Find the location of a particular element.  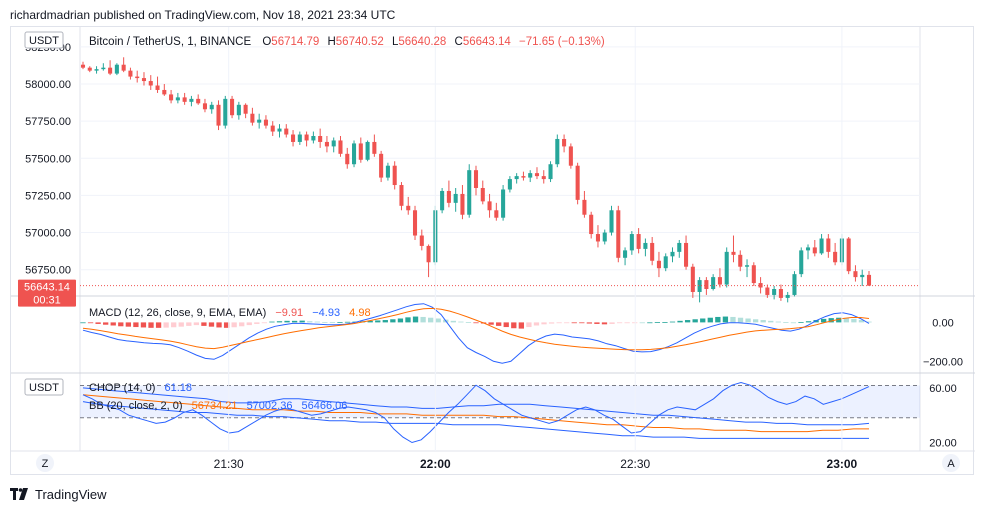

footer-logo: TradingView is located at coordinates (58, 494).